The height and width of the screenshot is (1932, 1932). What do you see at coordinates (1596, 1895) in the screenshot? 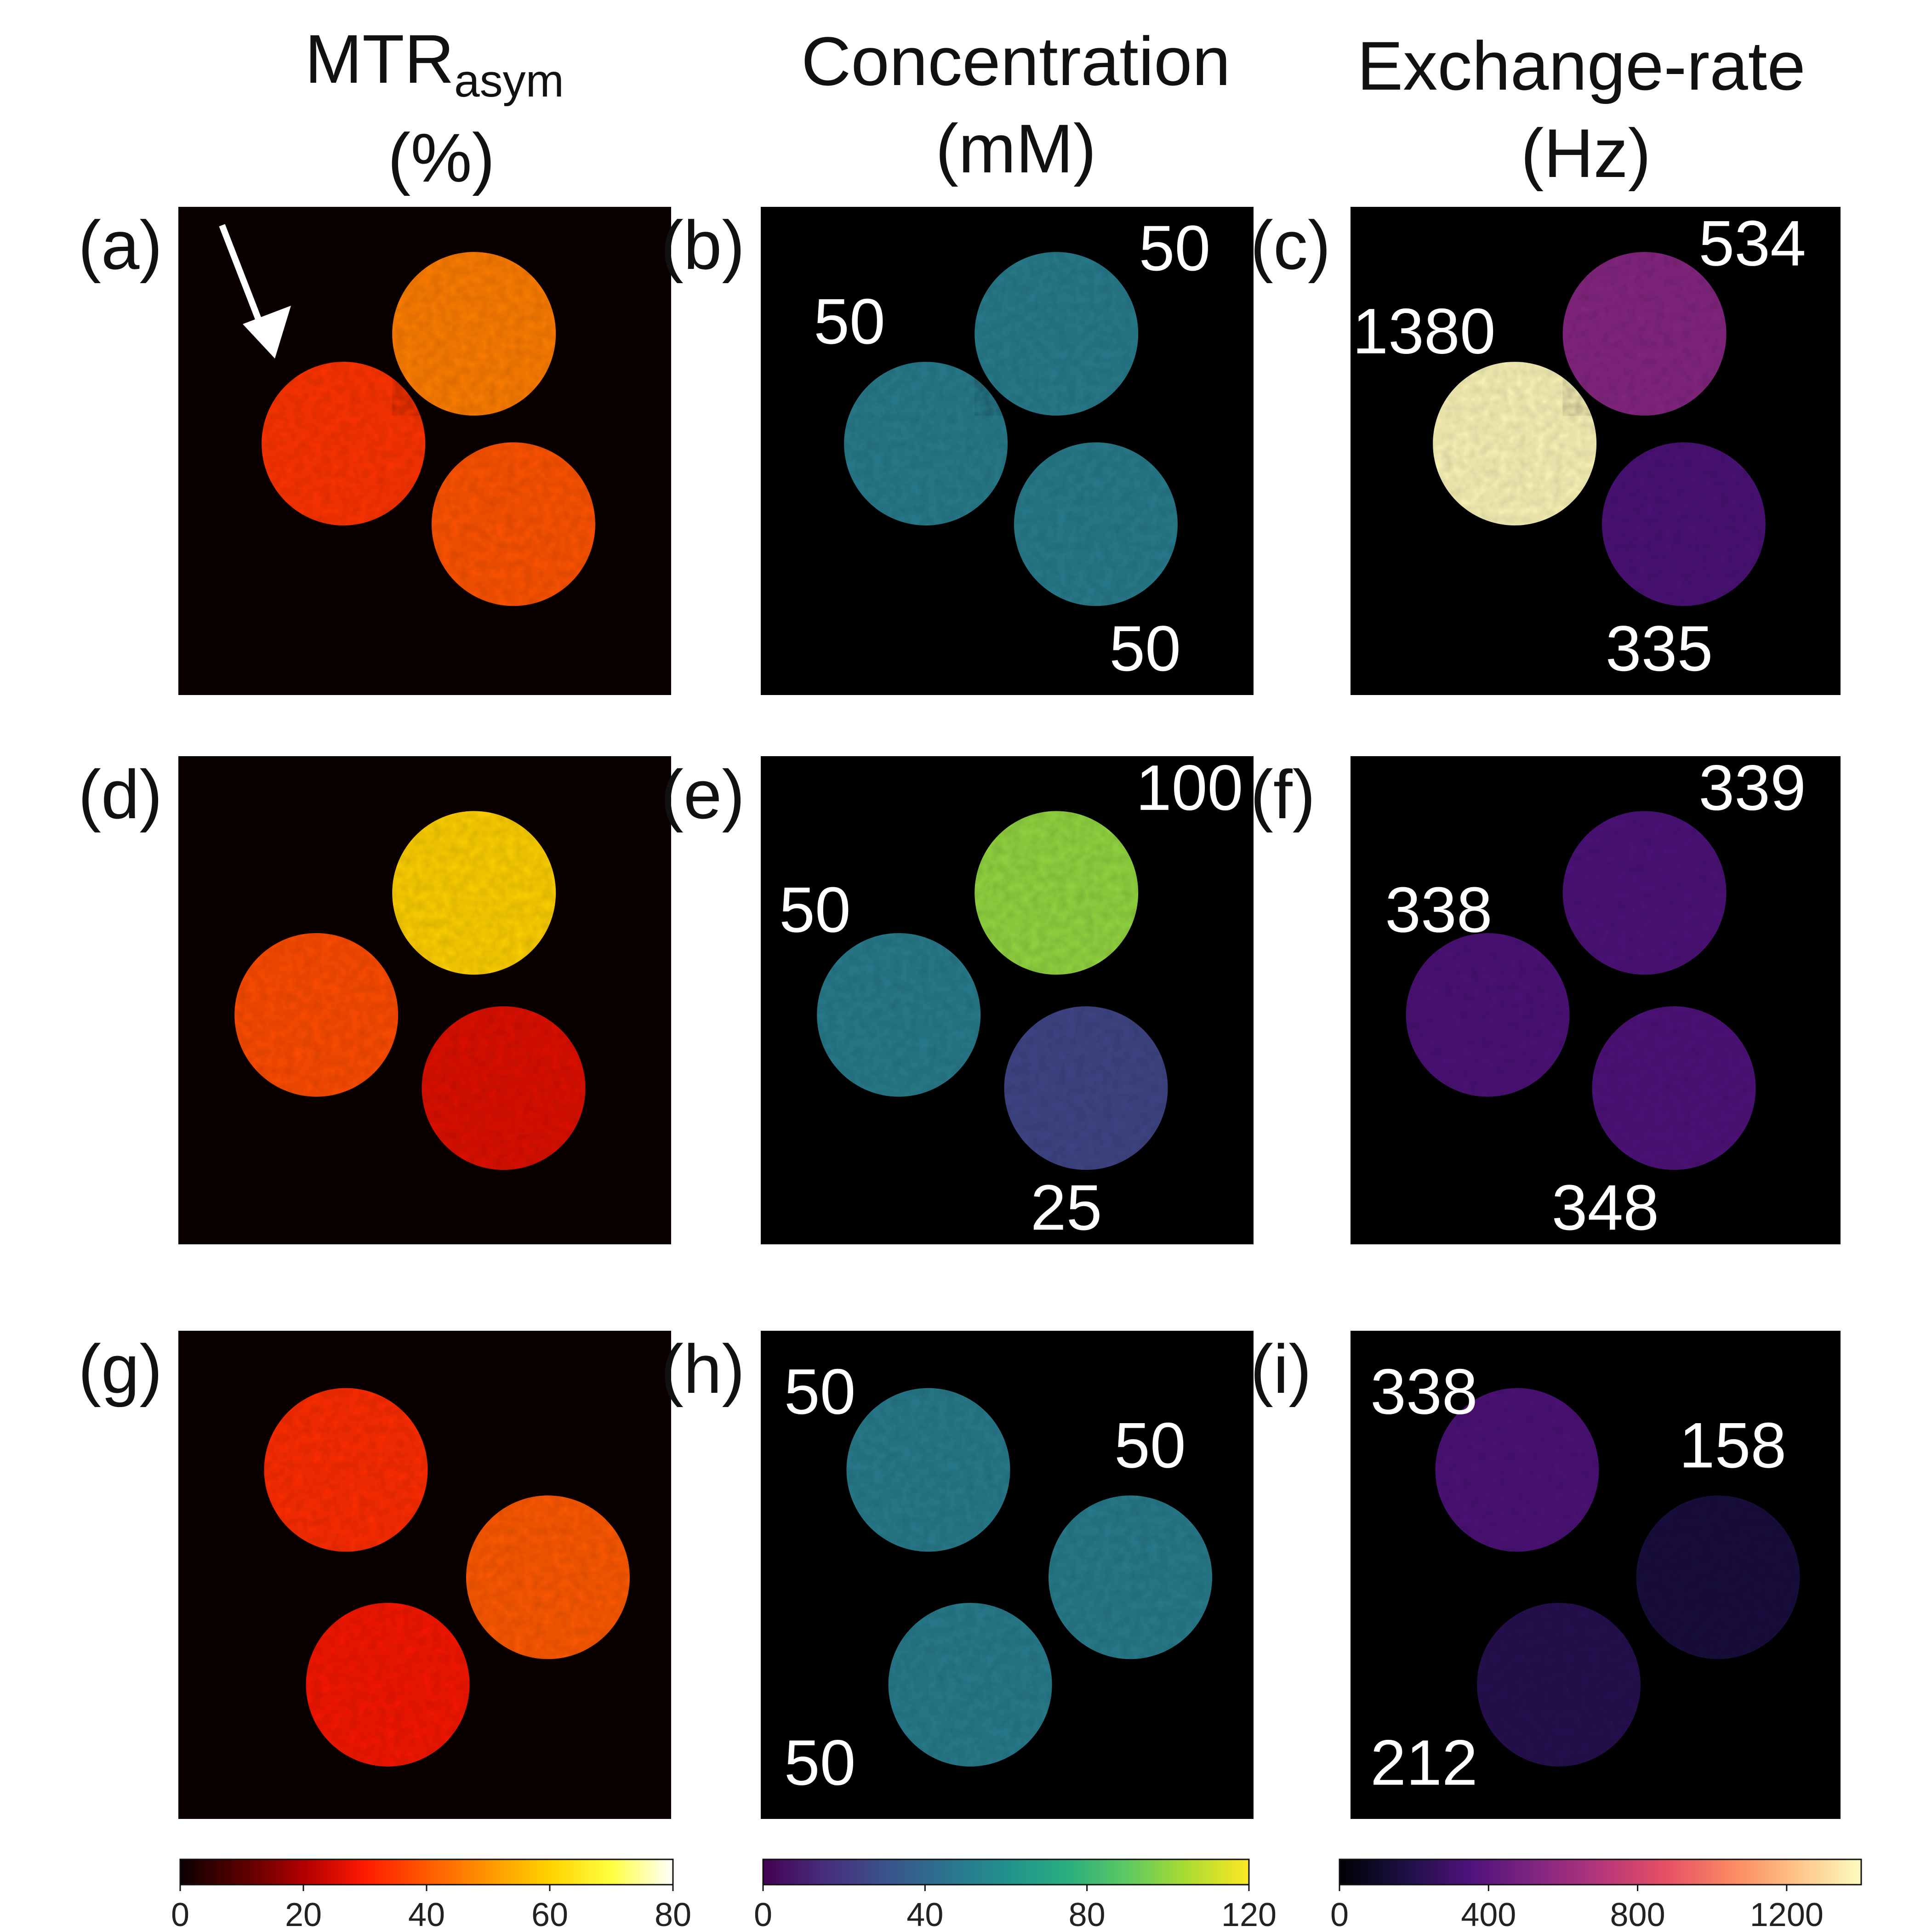
I see `colorbar-kex: 0 400 800 1200` at bounding box center [1596, 1895].